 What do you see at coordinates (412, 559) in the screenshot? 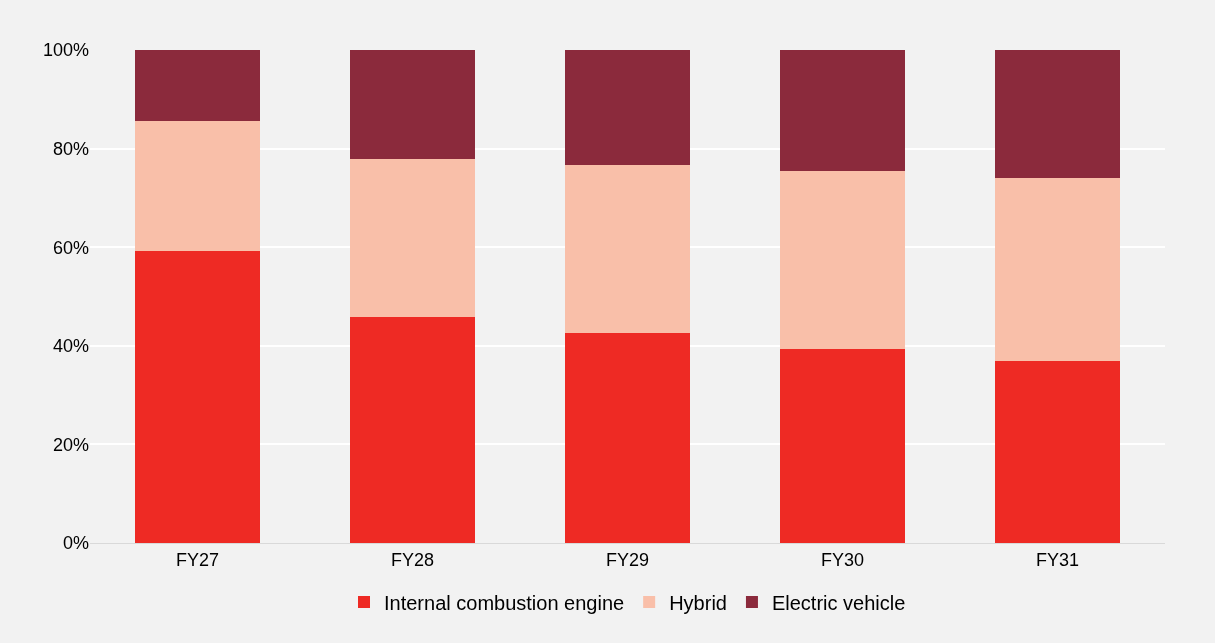
I see `x-tick-label: FY28` at bounding box center [412, 559].